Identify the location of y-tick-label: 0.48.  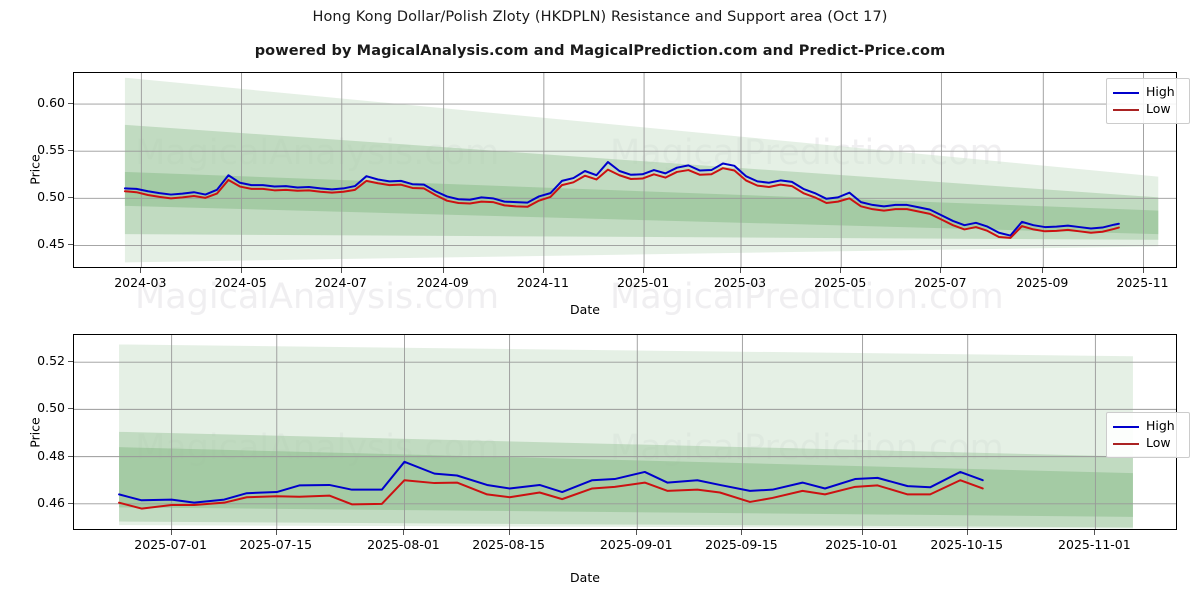
(51, 455).